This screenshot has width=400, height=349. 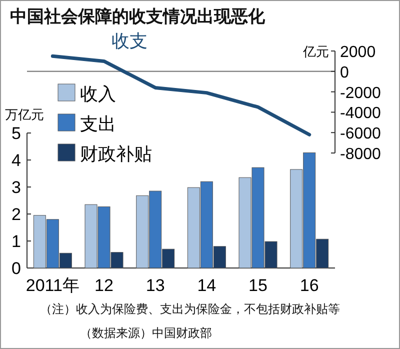 I want to click on x-tick-label: 2011年, so click(x=53, y=285).